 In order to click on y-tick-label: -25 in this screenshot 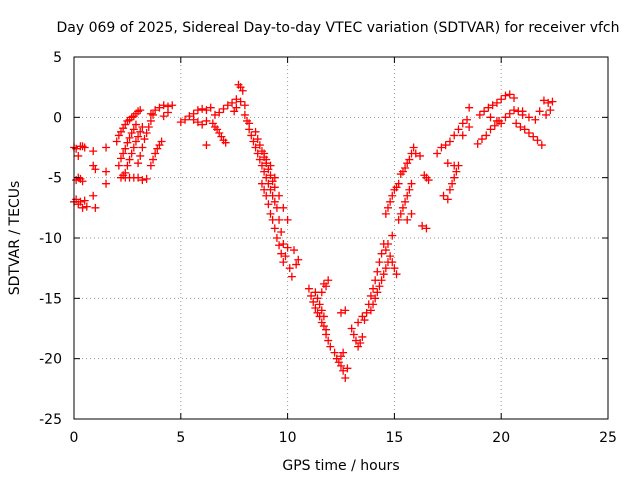, I will do `click(50, 420)`.